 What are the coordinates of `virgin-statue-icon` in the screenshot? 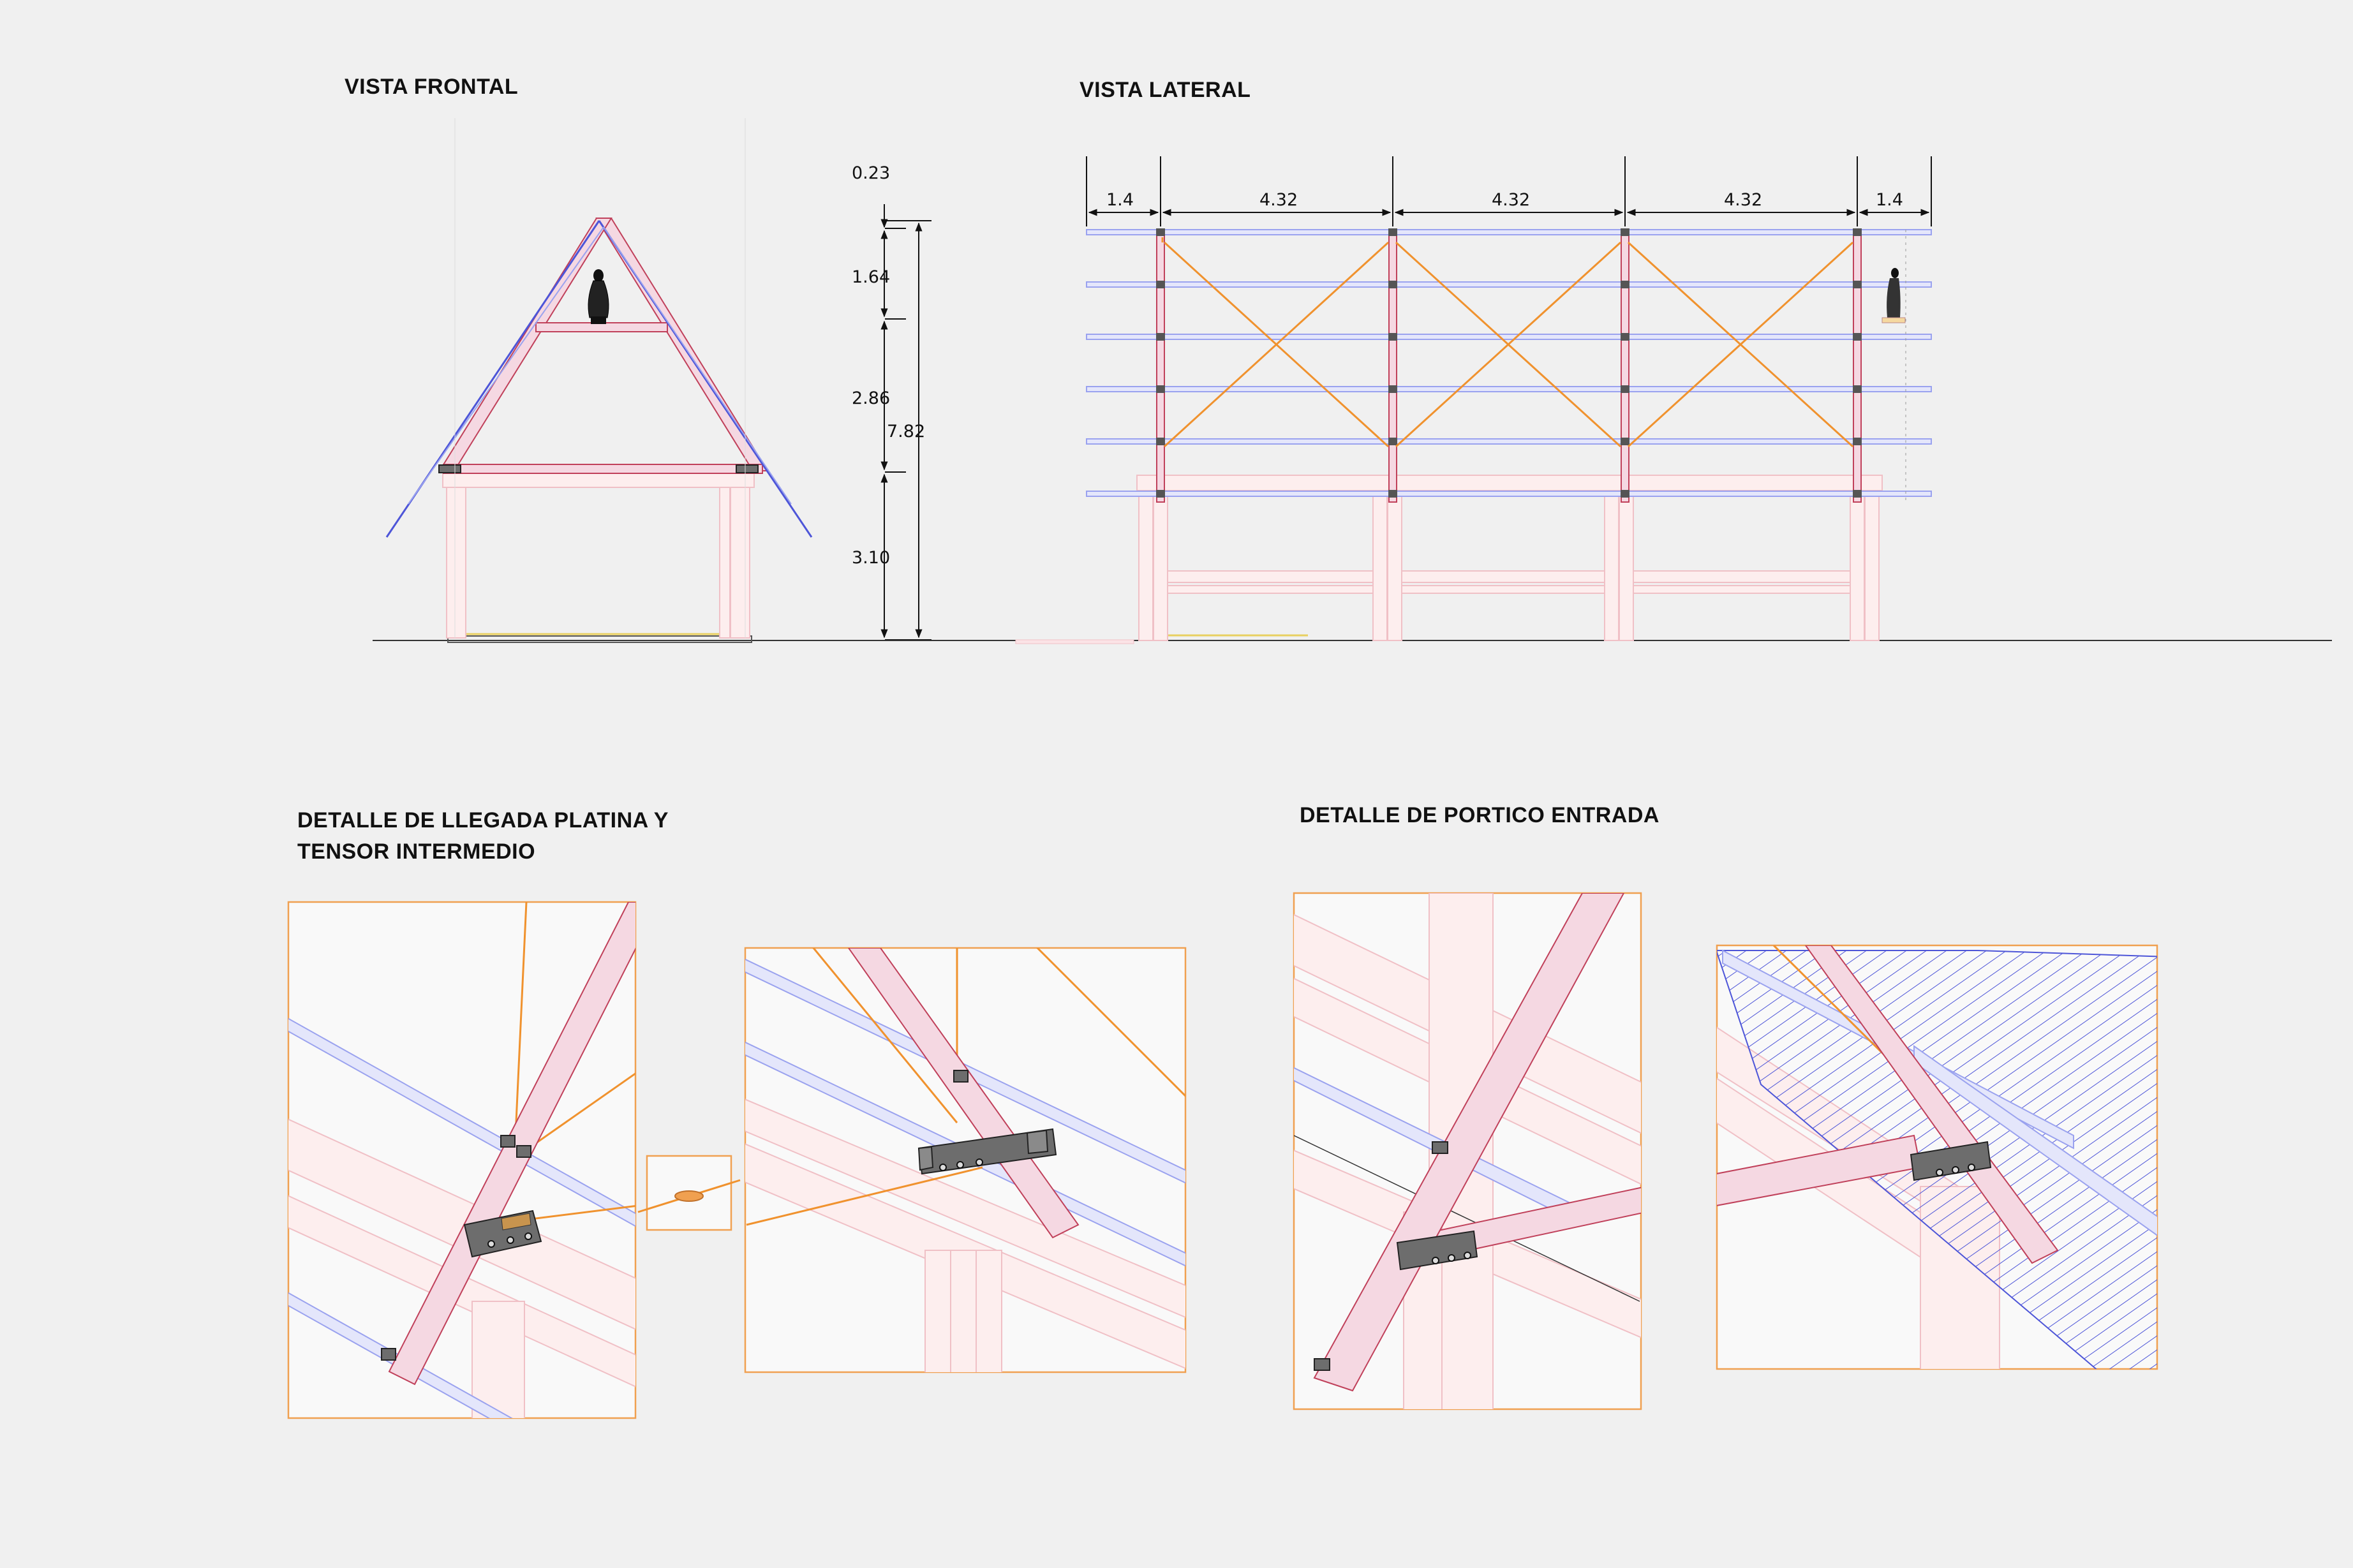 It's located at (598, 296).